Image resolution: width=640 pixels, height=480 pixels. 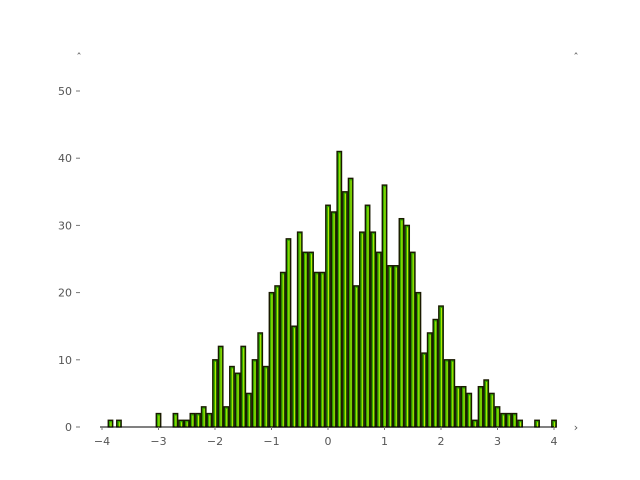 I want to click on top-left-corner-mark: ˆ, so click(x=79, y=57).